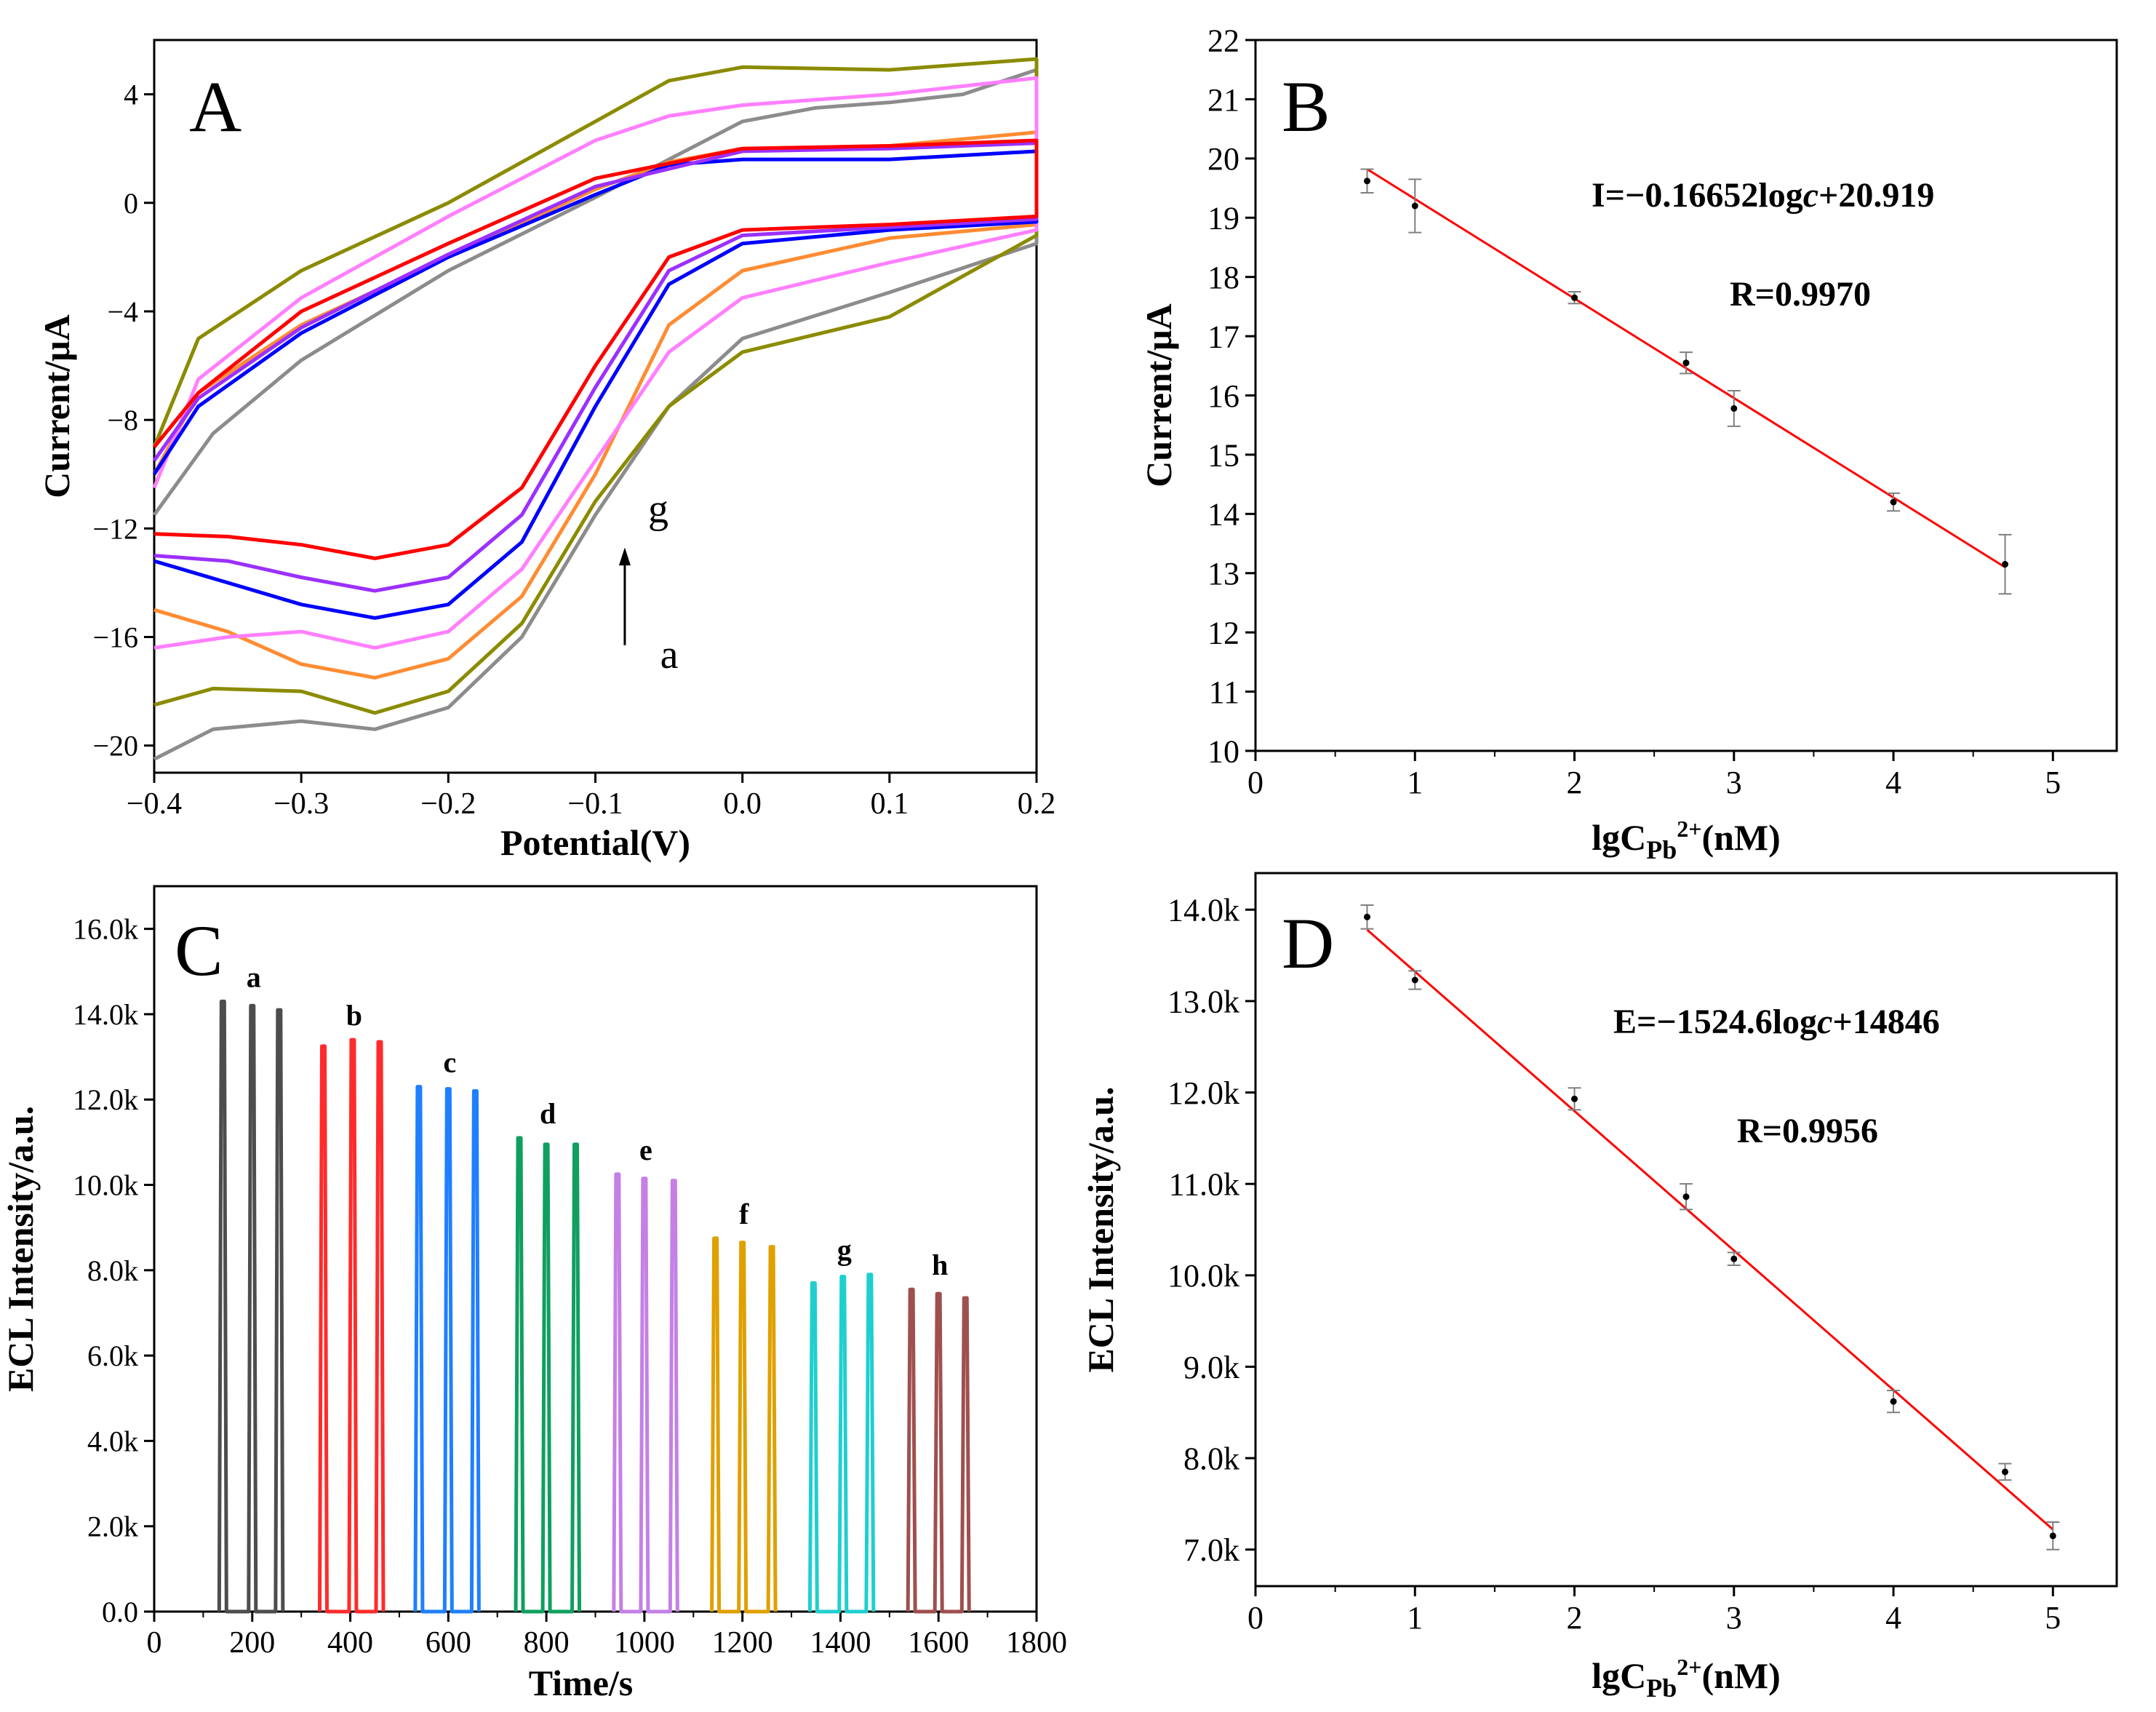 The image size is (2156, 1712). What do you see at coordinates (1415, 1618) in the screenshot?
I see `ecl-fit-x-tick-label: 1` at bounding box center [1415, 1618].